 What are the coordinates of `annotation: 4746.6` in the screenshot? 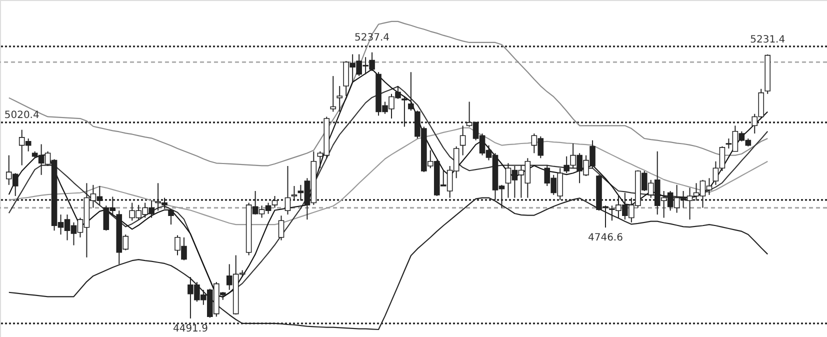 It's located at (605, 238).